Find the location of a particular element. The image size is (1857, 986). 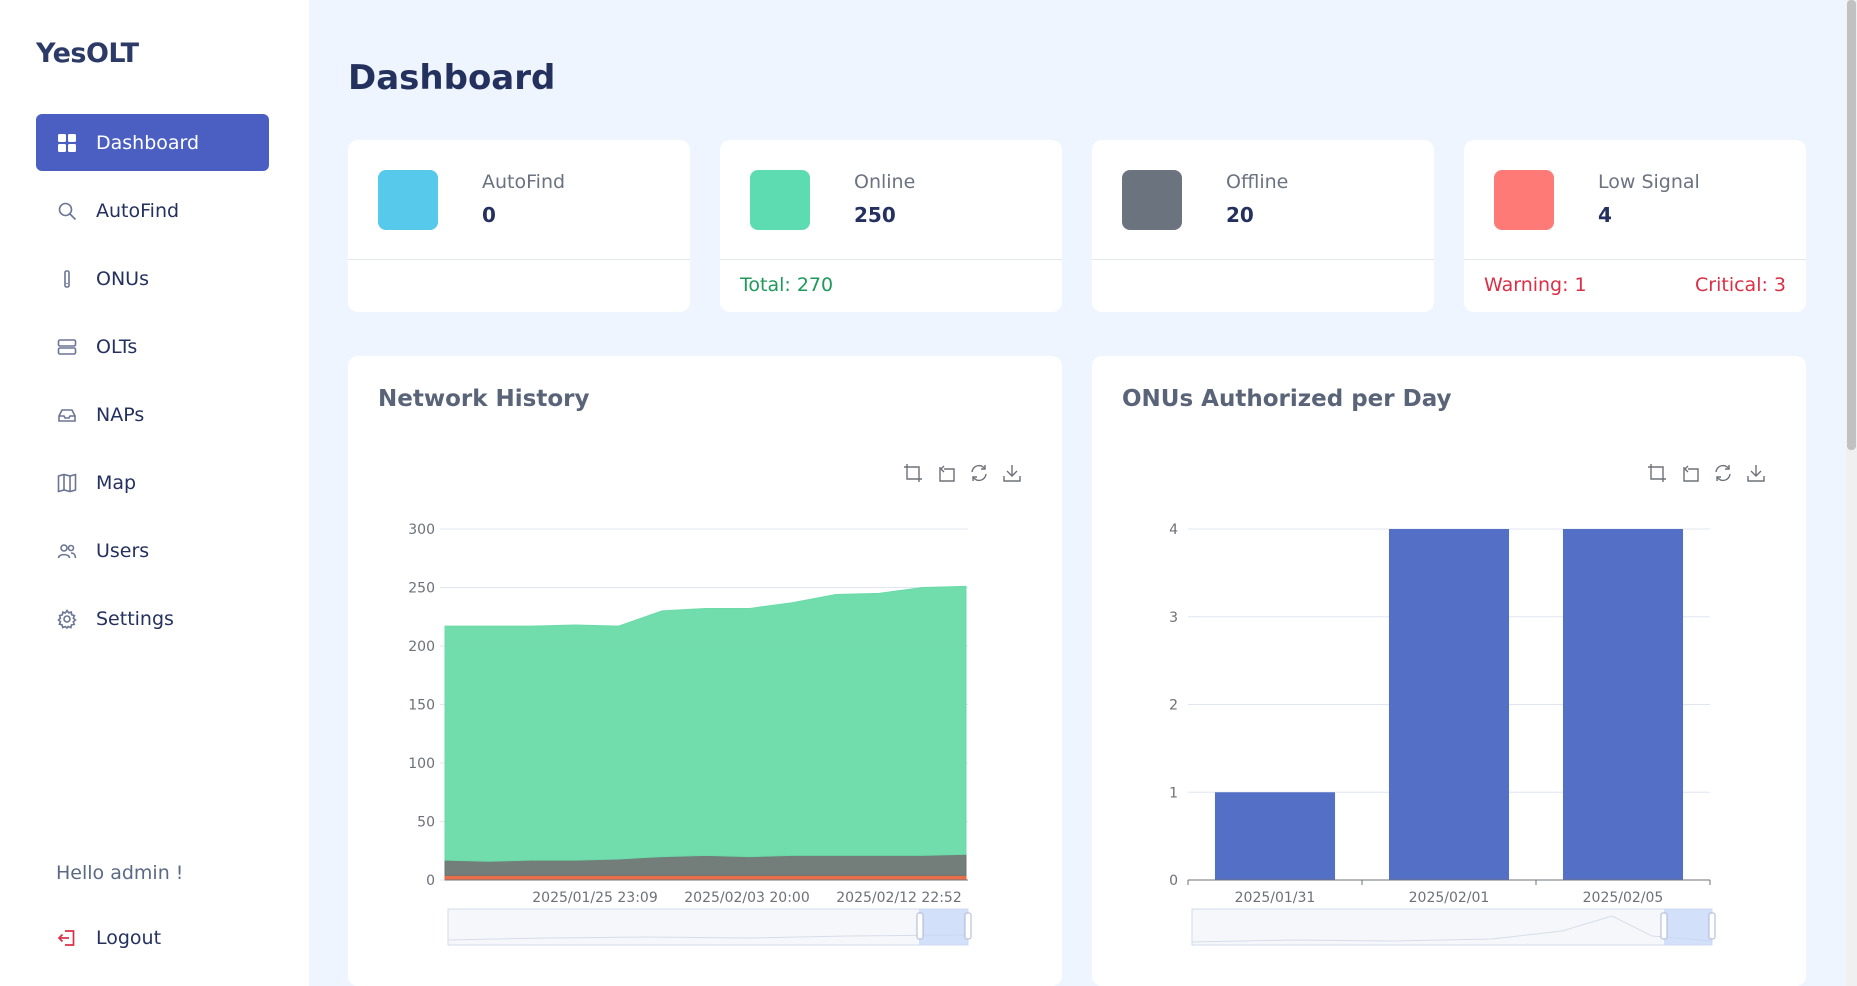

sidebar-nav: Dashboard AutoFind ONUs OLTs NAPs is located at coordinates (152, 386).